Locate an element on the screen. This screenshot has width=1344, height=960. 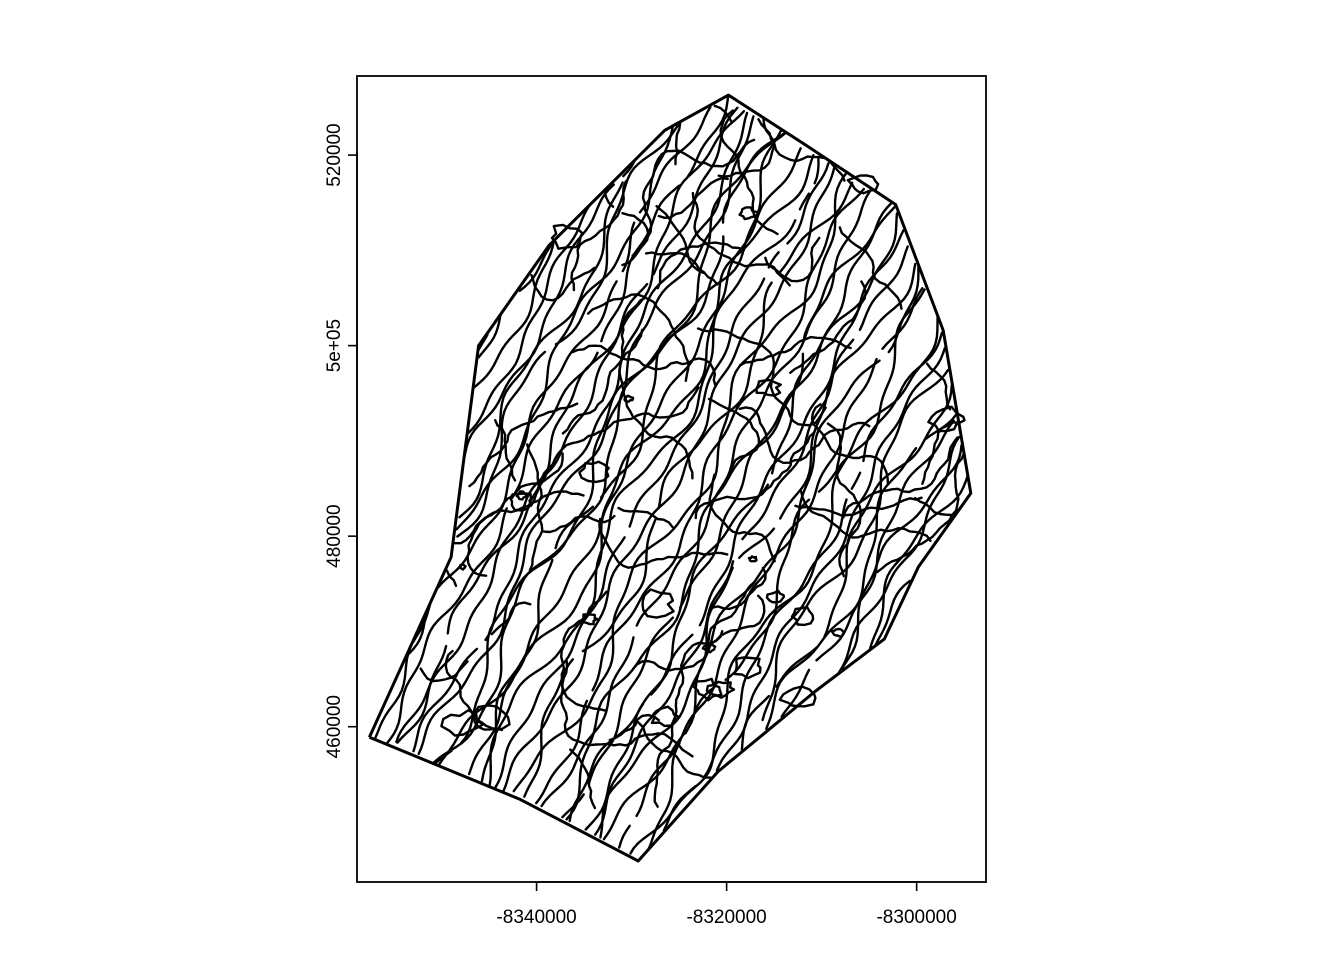
x-tick-label: -8340000 is located at coordinates (536, 917).